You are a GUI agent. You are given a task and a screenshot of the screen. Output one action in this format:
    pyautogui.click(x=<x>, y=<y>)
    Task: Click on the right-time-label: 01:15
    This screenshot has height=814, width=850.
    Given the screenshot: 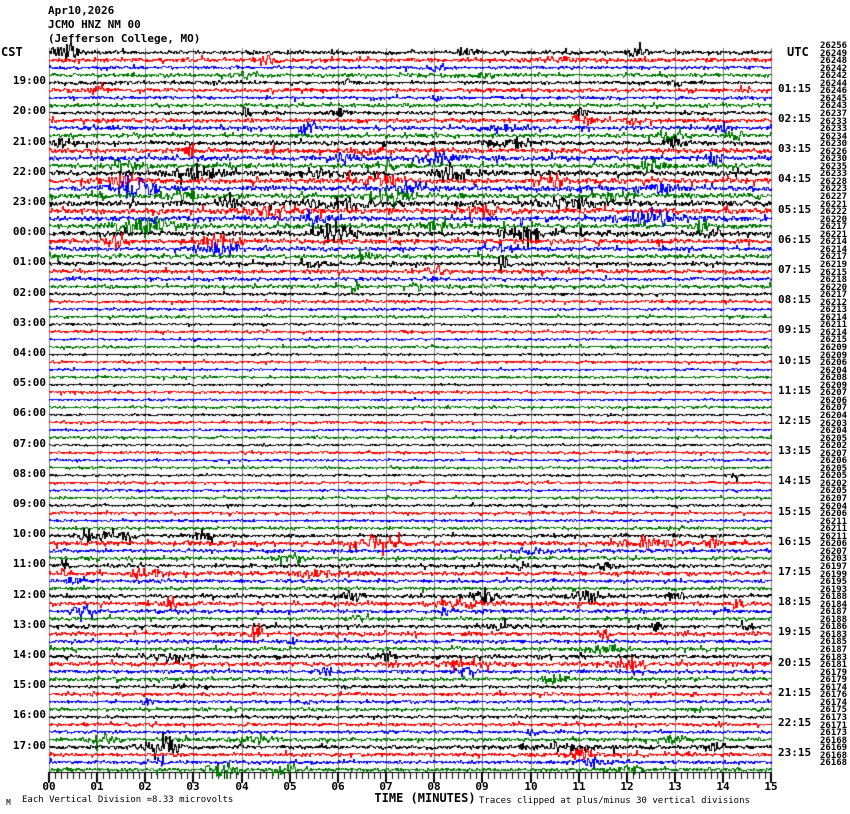 What is the action you would take?
    pyautogui.click(x=795, y=88)
    